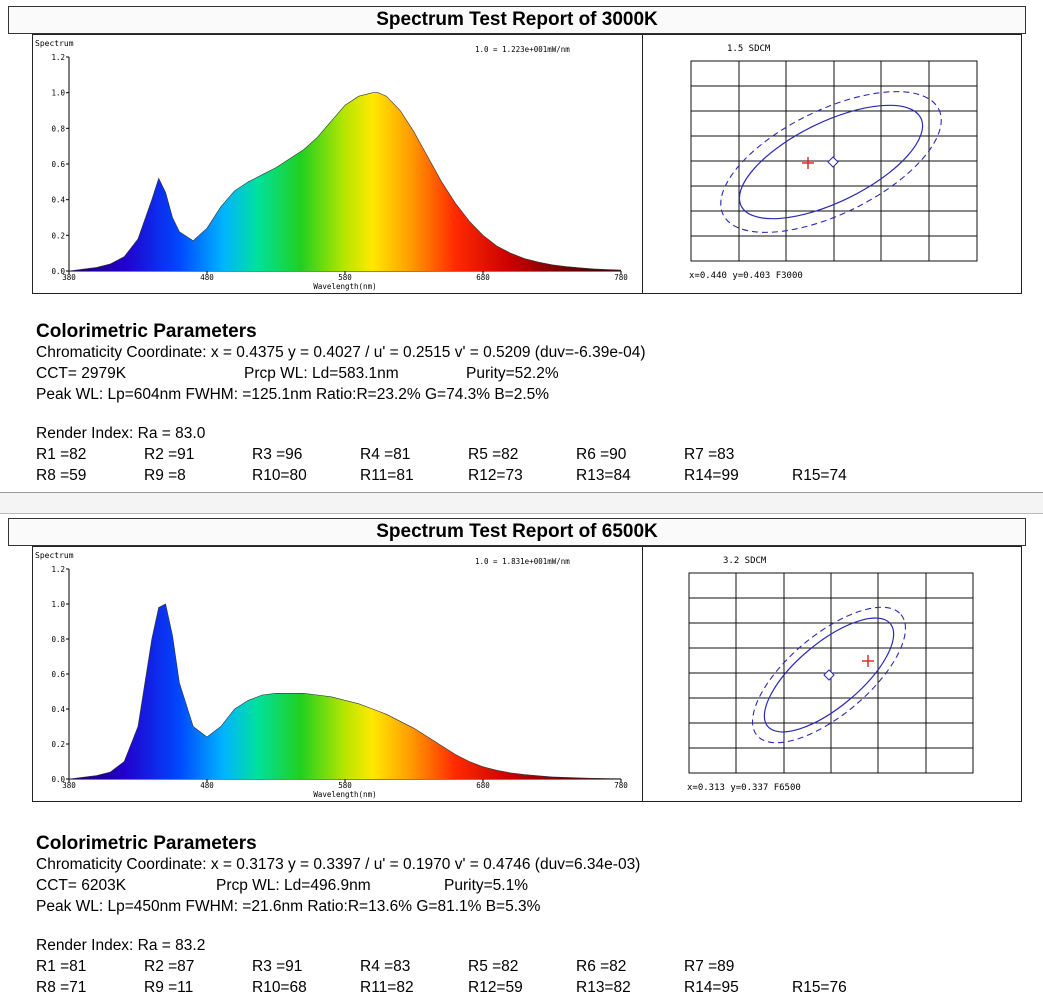 The height and width of the screenshot is (1001, 1043). I want to click on render-index-value: R7 =89, so click(709, 966).